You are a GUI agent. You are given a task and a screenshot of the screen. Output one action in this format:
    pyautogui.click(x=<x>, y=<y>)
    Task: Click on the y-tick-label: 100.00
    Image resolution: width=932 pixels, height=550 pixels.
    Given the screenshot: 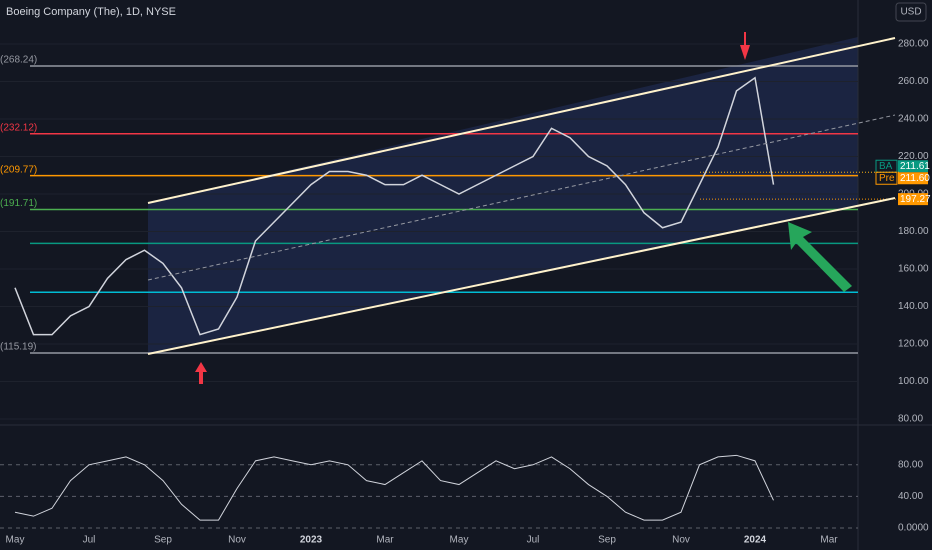 What is the action you would take?
    pyautogui.click(x=913, y=381)
    